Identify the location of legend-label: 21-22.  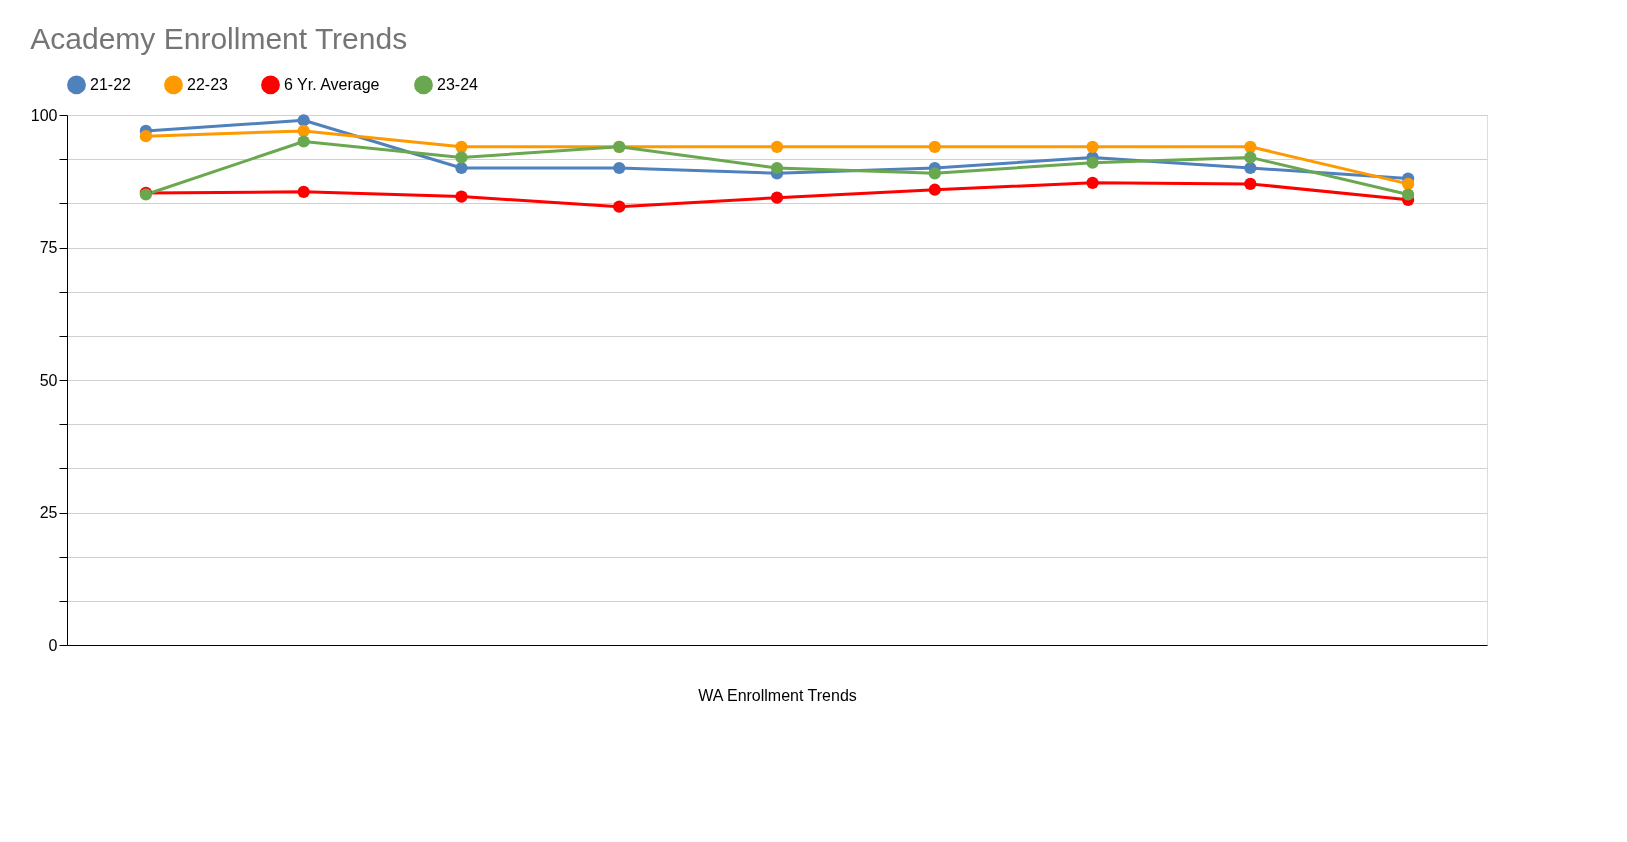
(111, 84).